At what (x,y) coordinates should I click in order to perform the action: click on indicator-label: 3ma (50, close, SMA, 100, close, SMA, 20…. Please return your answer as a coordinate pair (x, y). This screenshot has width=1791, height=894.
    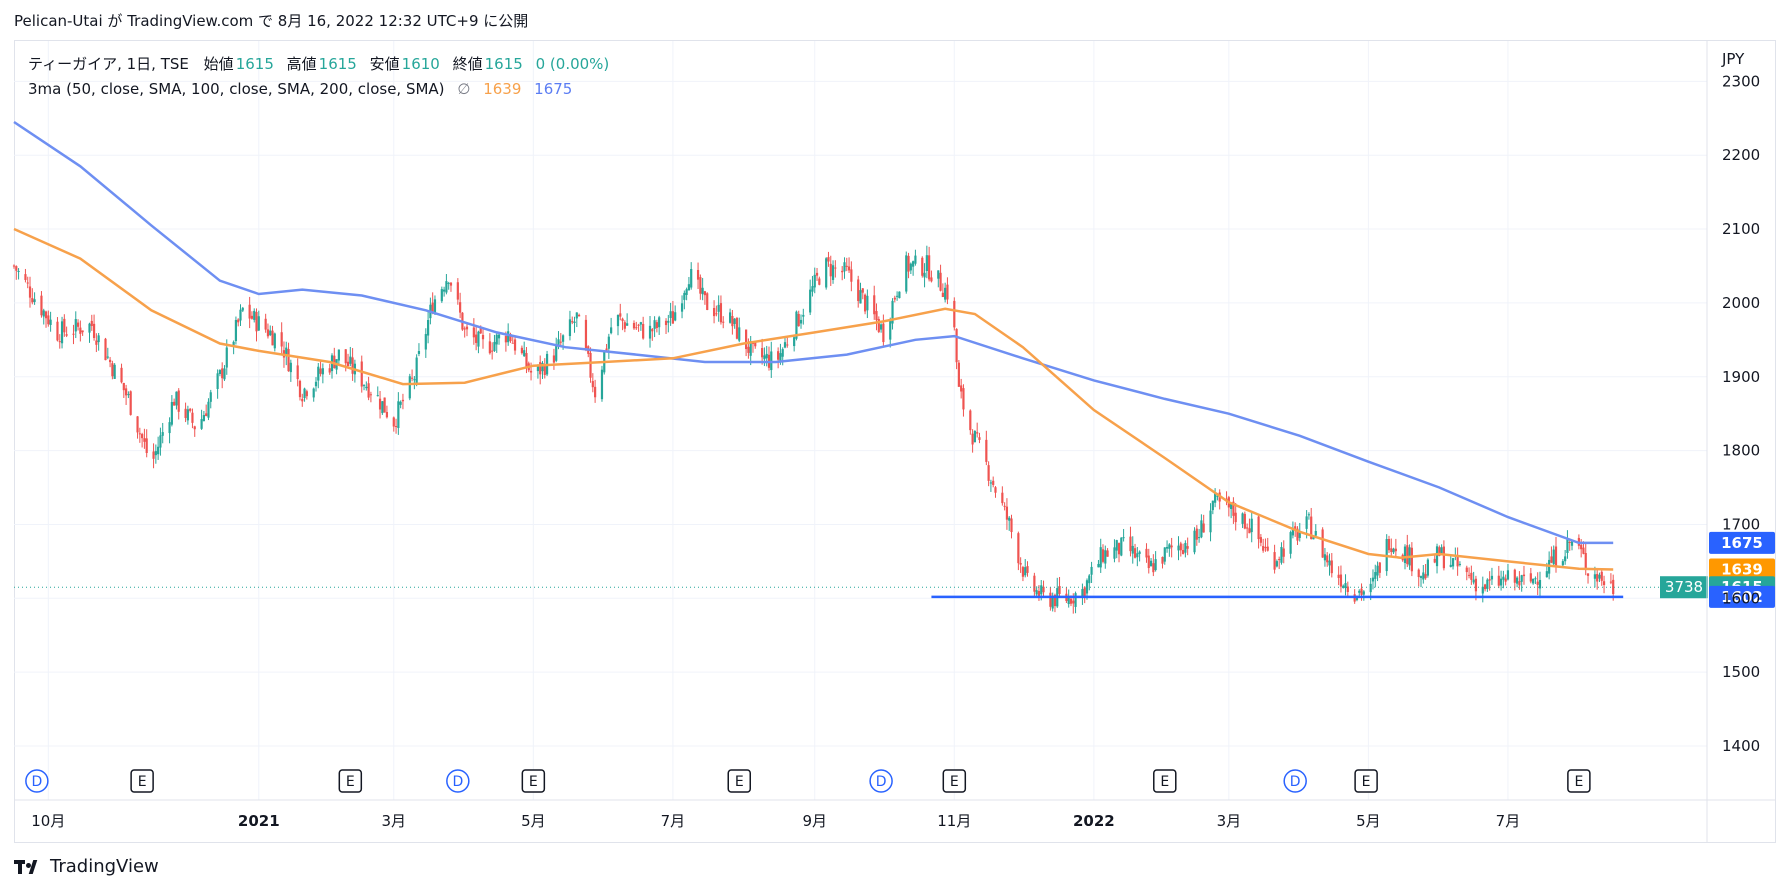
    Looking at the image, I should click on (236, 89).